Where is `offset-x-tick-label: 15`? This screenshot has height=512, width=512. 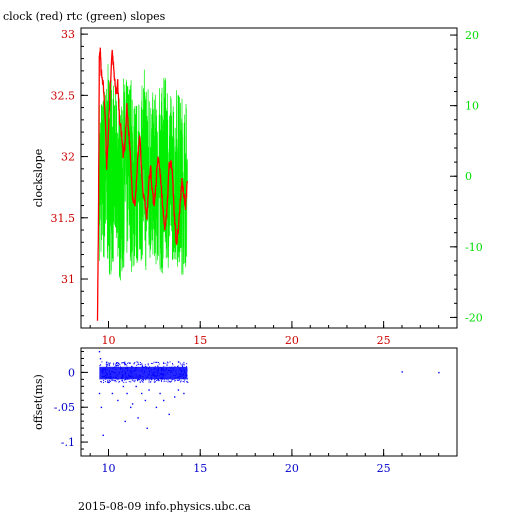 offset-x-tick-label: 15 is located at coordinates (200, 468).